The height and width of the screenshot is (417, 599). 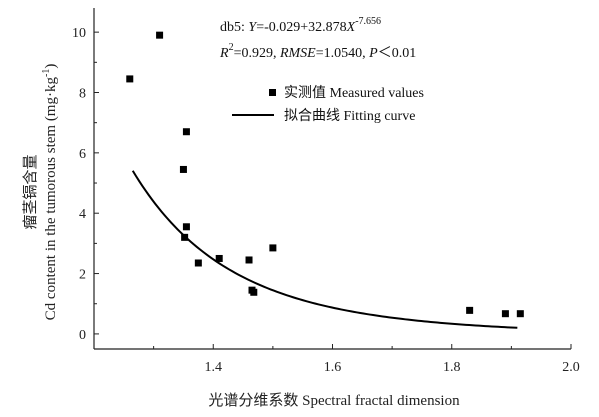 I want to click on x-tick-label: 1.8, so click(x=452, y=367).